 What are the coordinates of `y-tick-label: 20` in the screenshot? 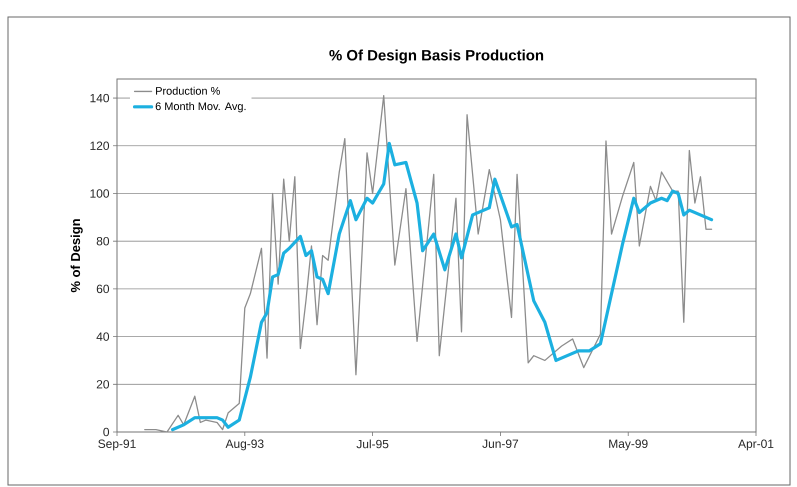 It's located at (103, 384).